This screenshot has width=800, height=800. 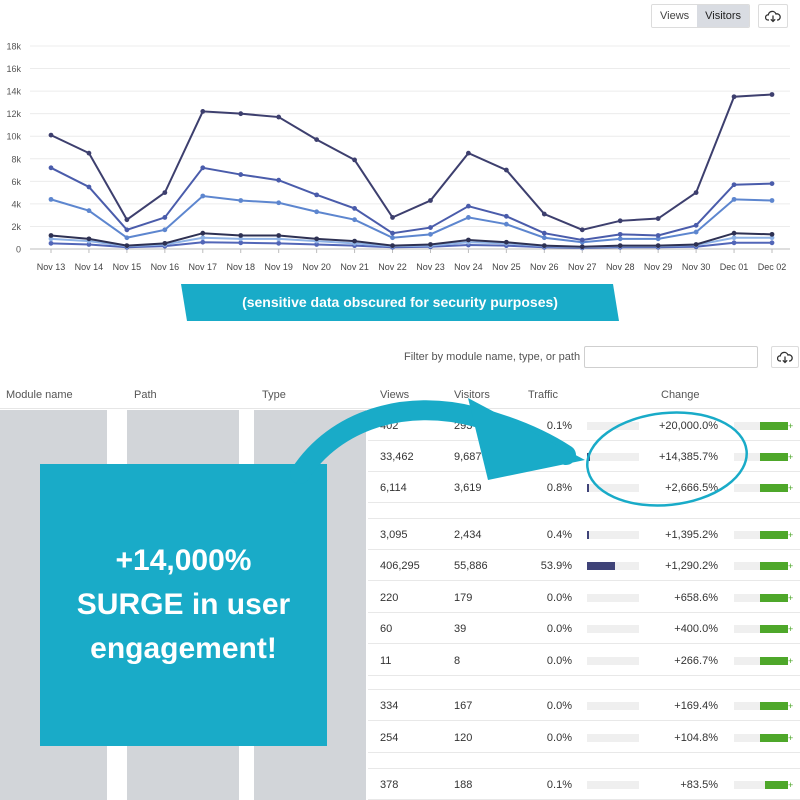 What do you see at coordinates (584, 425) in the screenshot?
I see `table-row: 402 293 0.1% +20,000.0% +` at bounding box center [584, 425].